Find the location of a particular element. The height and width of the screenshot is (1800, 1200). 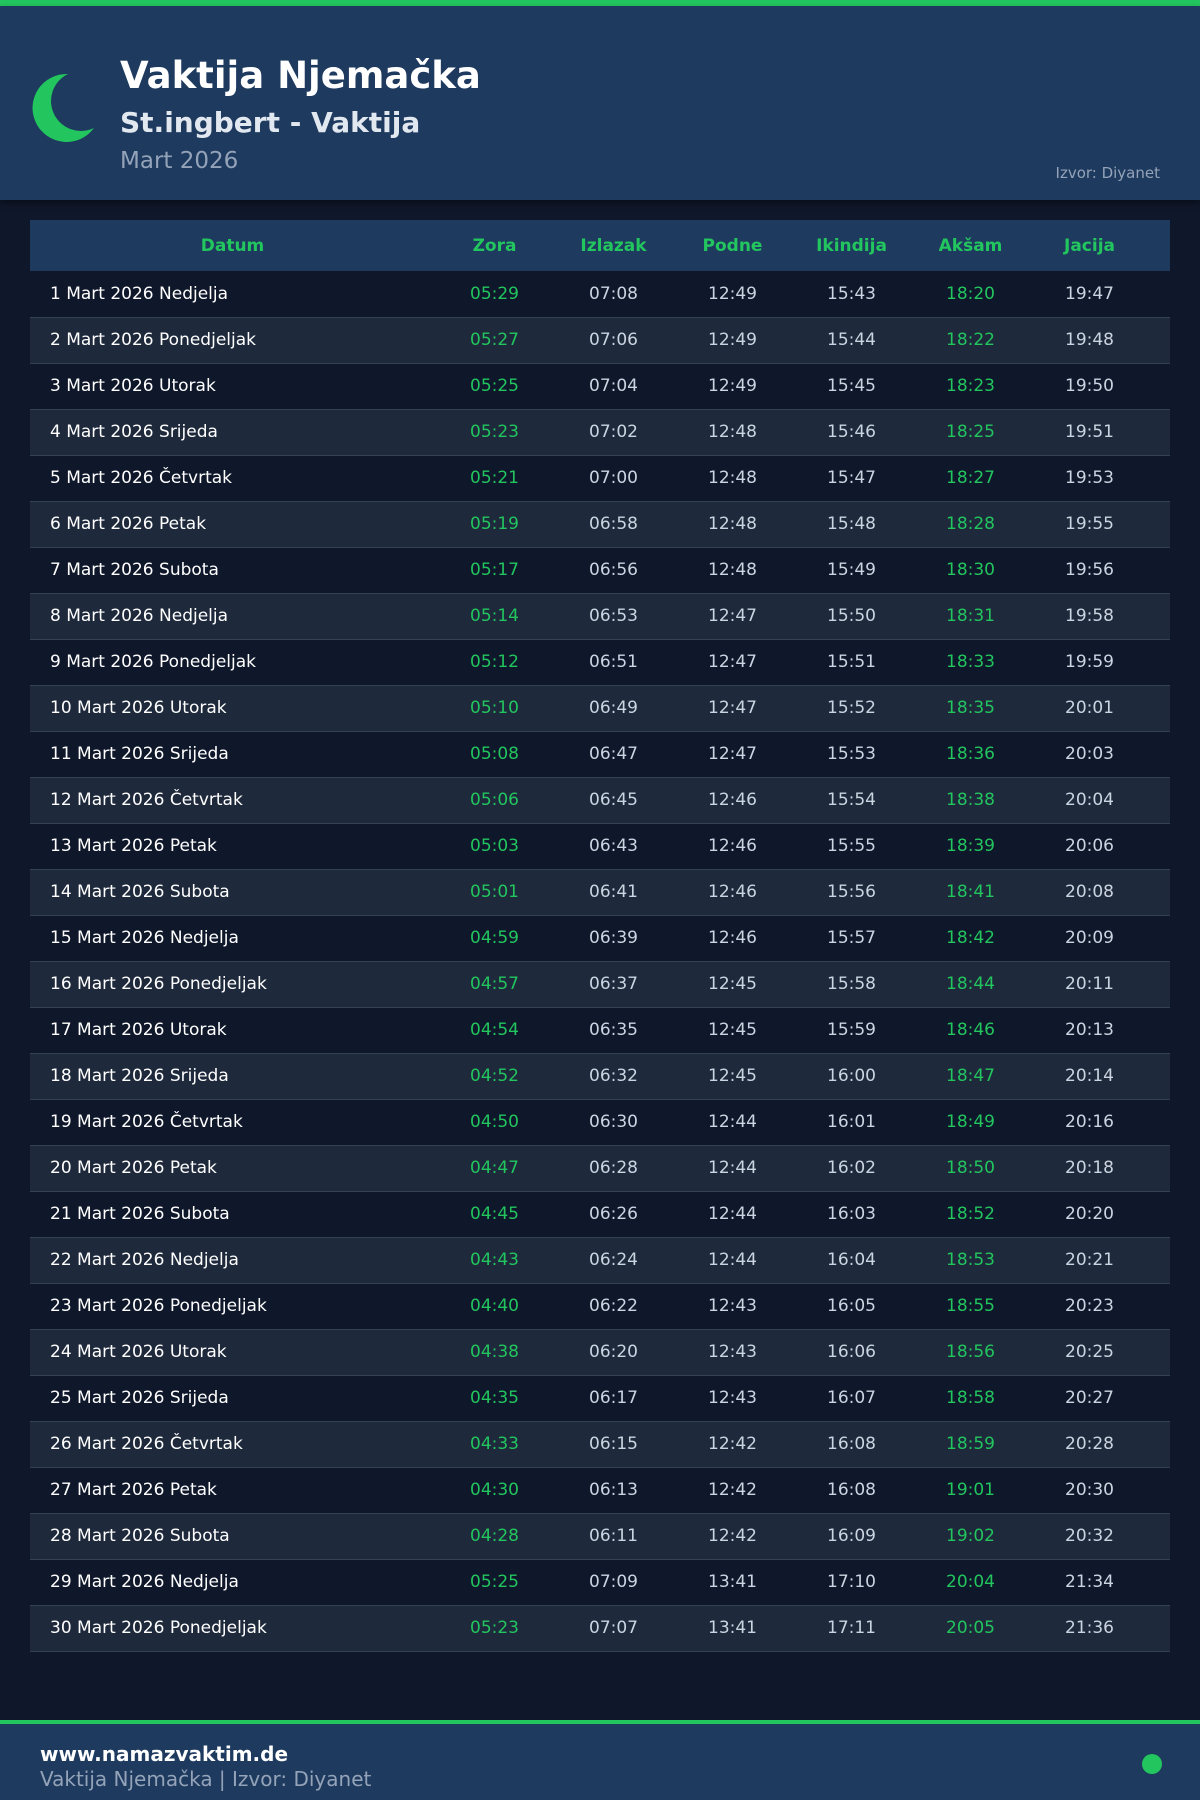

time-cell-izlazak: 06:51 is located at coordinates (613, 662).